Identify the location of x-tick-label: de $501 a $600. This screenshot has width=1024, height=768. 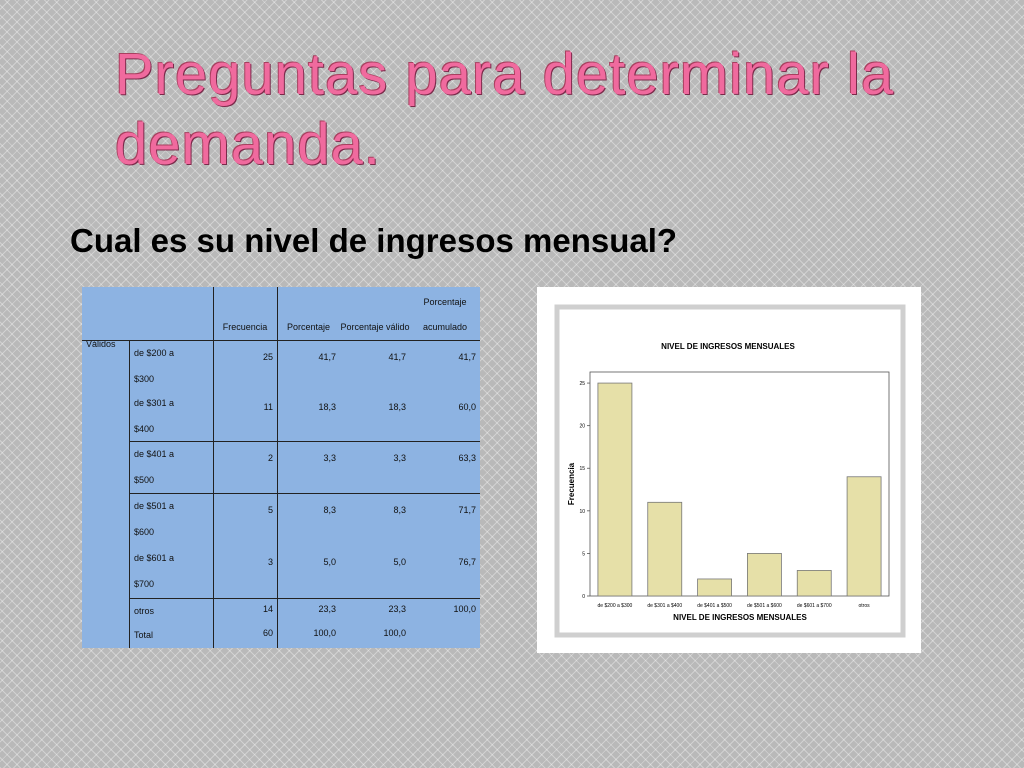
(764, 606).